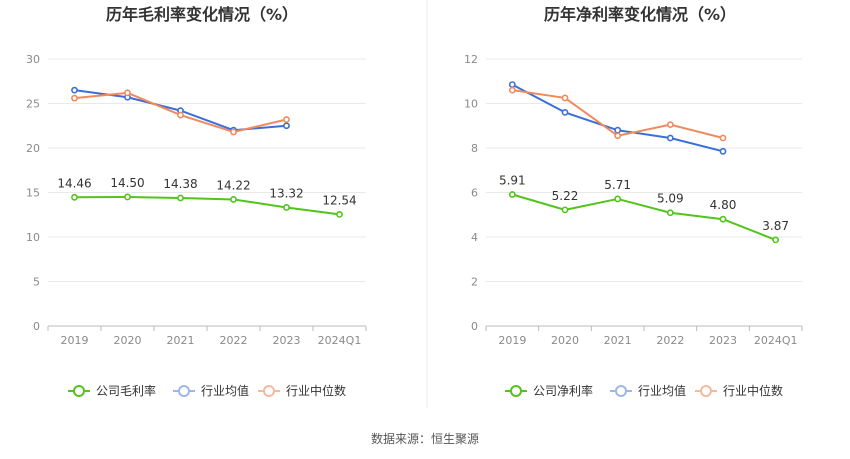 The image size is (850, 459). I want to click on data-label: 4.80, so click(723, 205).